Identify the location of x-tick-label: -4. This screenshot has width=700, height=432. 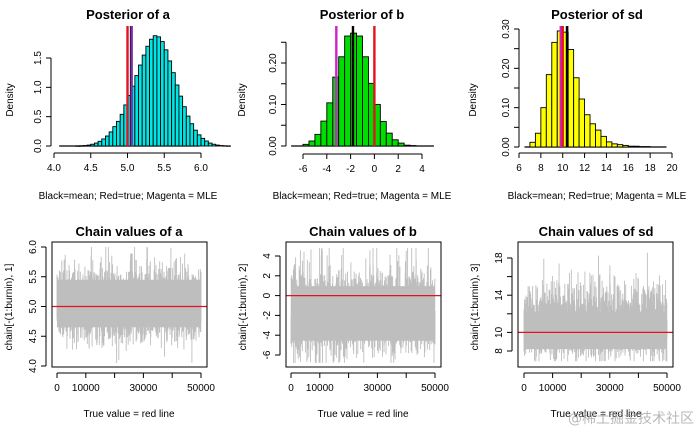
(326, 169).